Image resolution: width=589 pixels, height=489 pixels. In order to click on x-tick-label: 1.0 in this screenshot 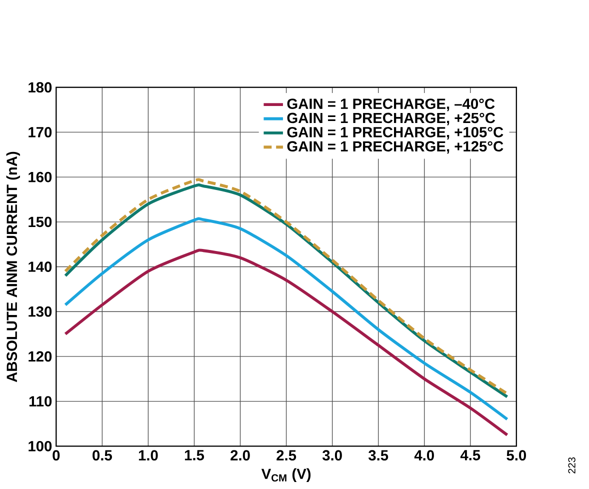, I will do `click(148, 455)`.